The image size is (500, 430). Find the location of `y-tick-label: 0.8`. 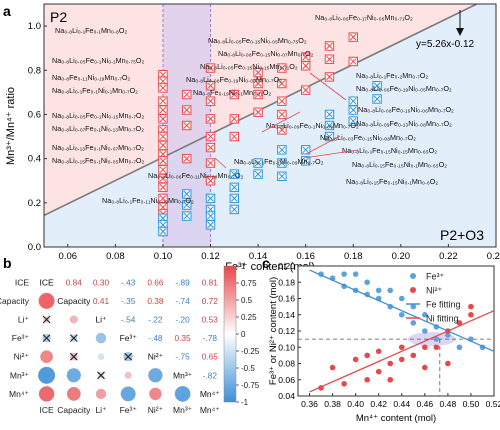

y-tick-label: 0.8 is located at coordinates (34, 70).